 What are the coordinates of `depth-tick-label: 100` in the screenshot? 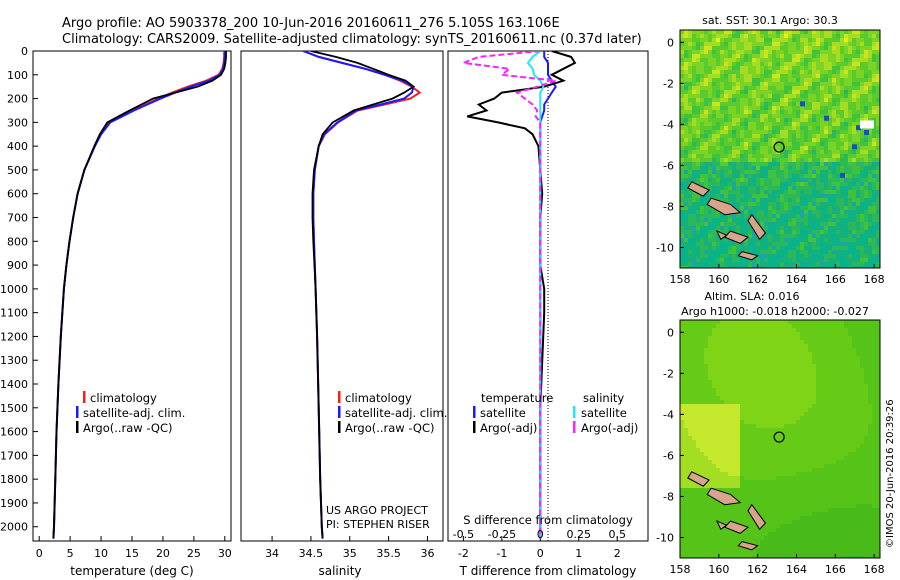 It's located at (17, 75).